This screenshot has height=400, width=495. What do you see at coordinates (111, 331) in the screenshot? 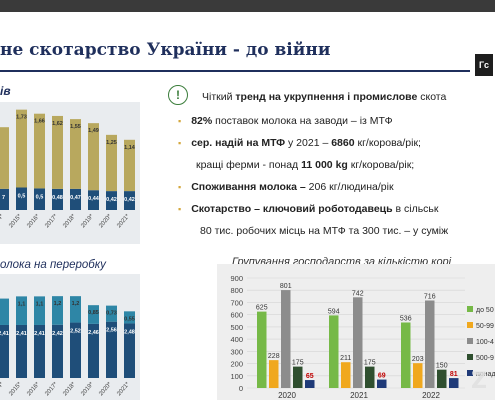
I see `data-label: 2,56` at bounding box center [111, 331].